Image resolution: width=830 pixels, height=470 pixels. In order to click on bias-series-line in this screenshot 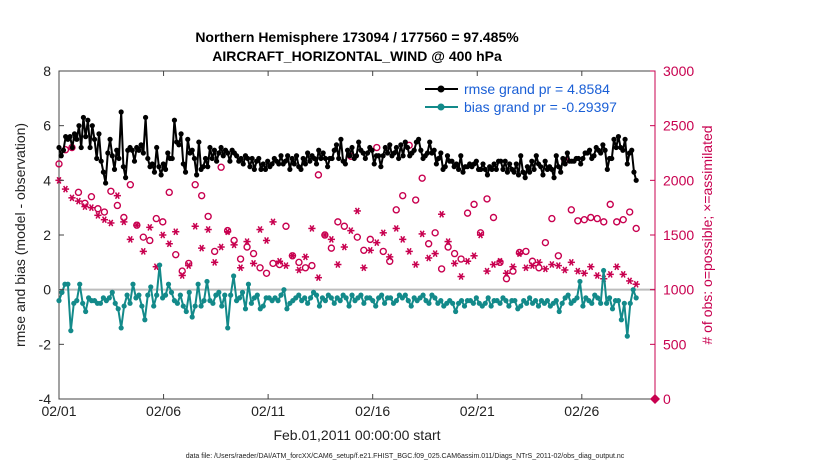, I will do `click(348, 301)`.